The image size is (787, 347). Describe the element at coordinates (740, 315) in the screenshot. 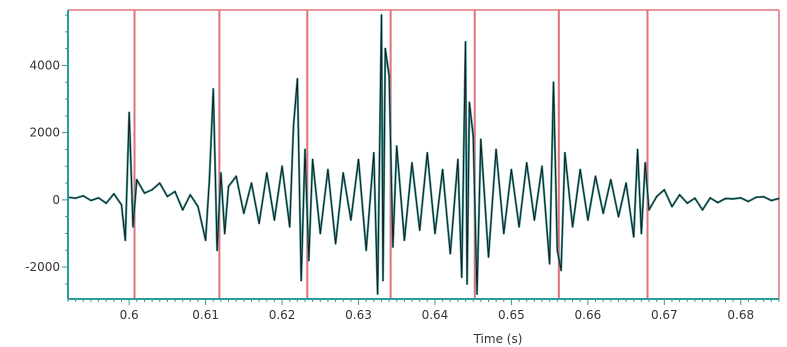

I see `x-tick-label: 0.68` at that location.